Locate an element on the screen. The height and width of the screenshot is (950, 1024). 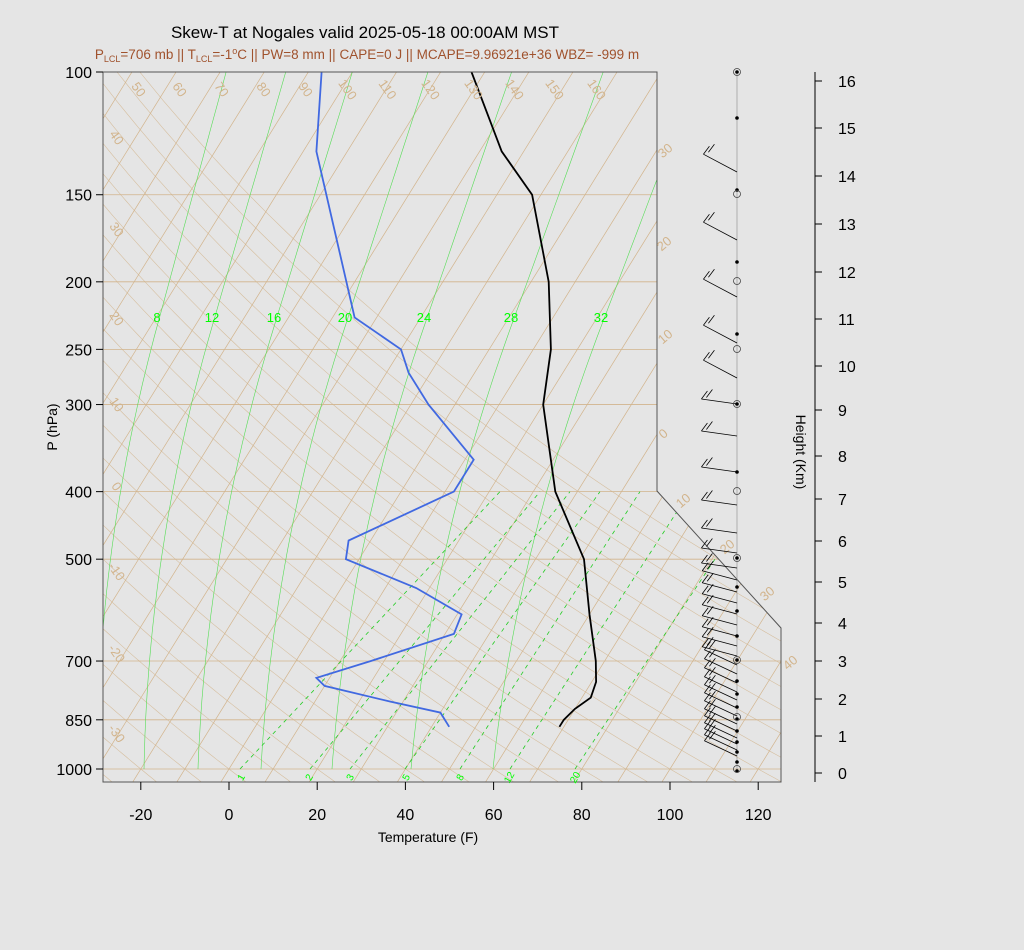
isotherm-label: 90 is located at coordinates (305, 89).